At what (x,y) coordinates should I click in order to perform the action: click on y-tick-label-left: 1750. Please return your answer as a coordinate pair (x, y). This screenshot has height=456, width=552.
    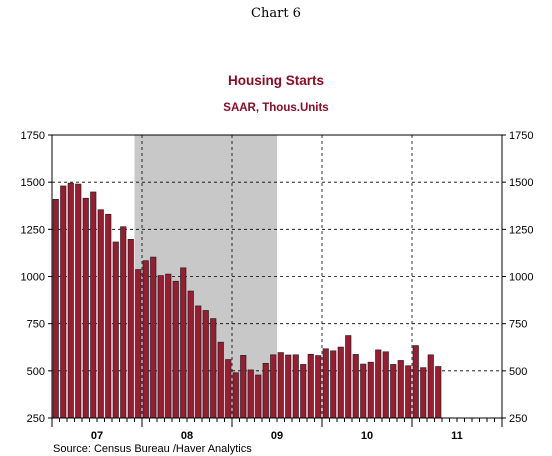
    Looking at the image, I should click on (33, 136).